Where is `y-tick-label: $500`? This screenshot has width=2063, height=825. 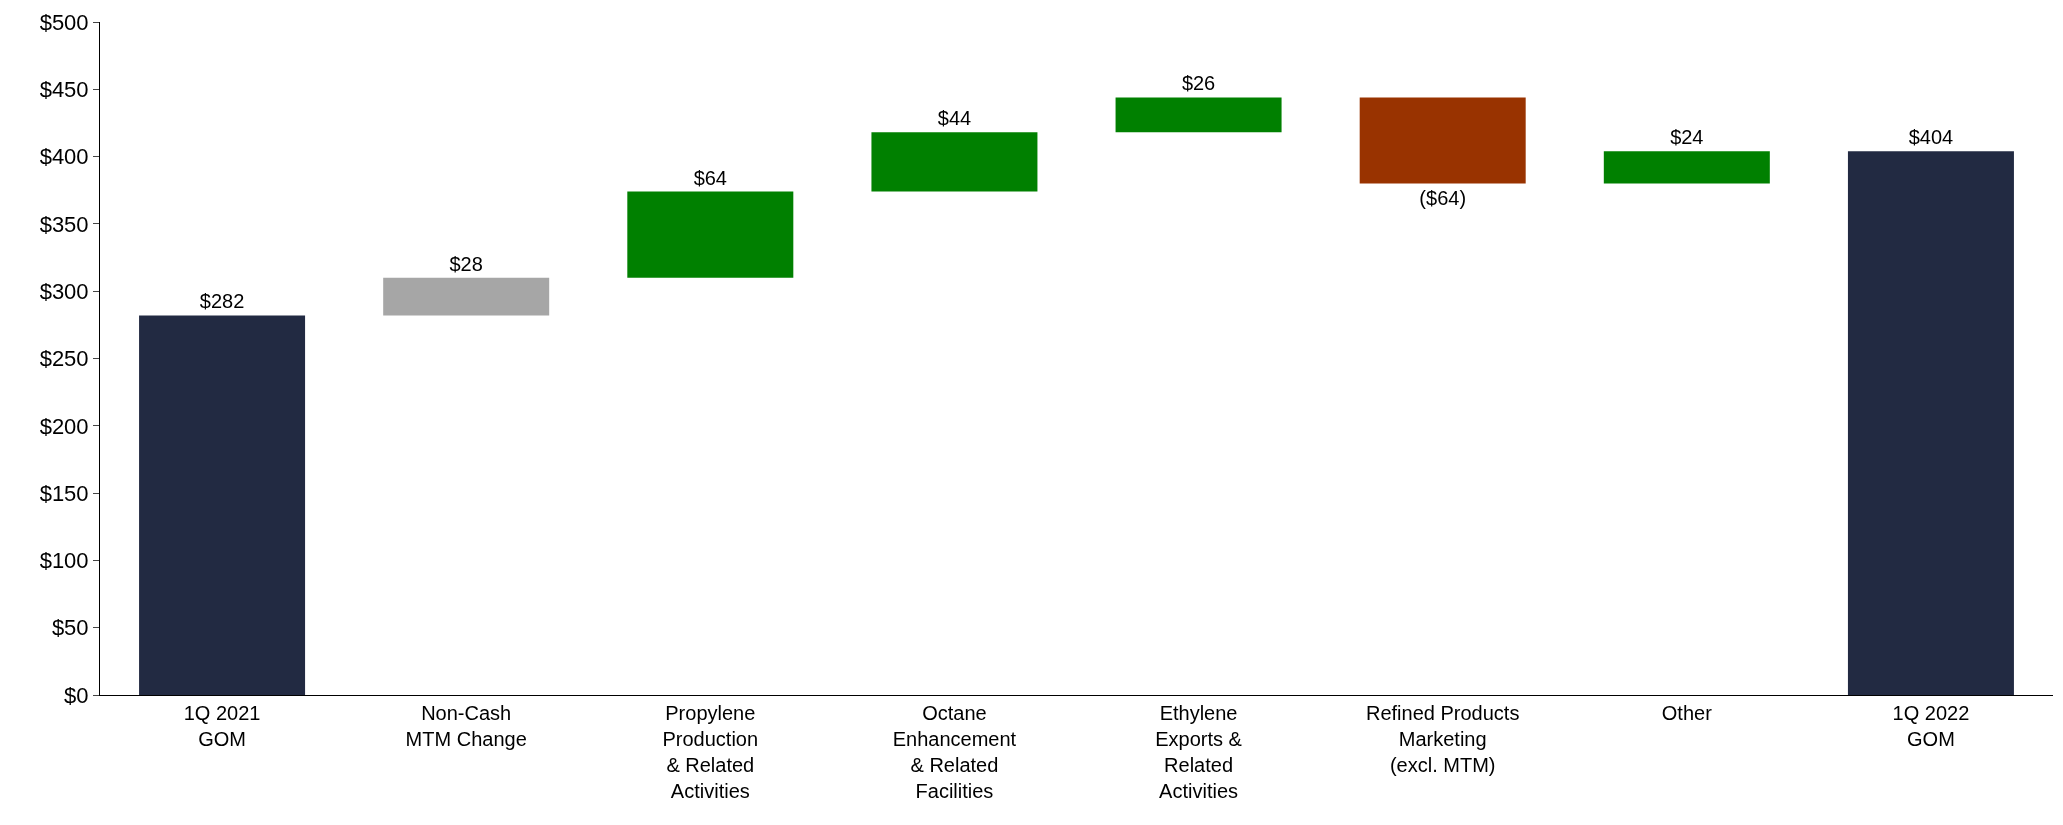 y-tick-label: $500 is located at coordinates (64, 22).